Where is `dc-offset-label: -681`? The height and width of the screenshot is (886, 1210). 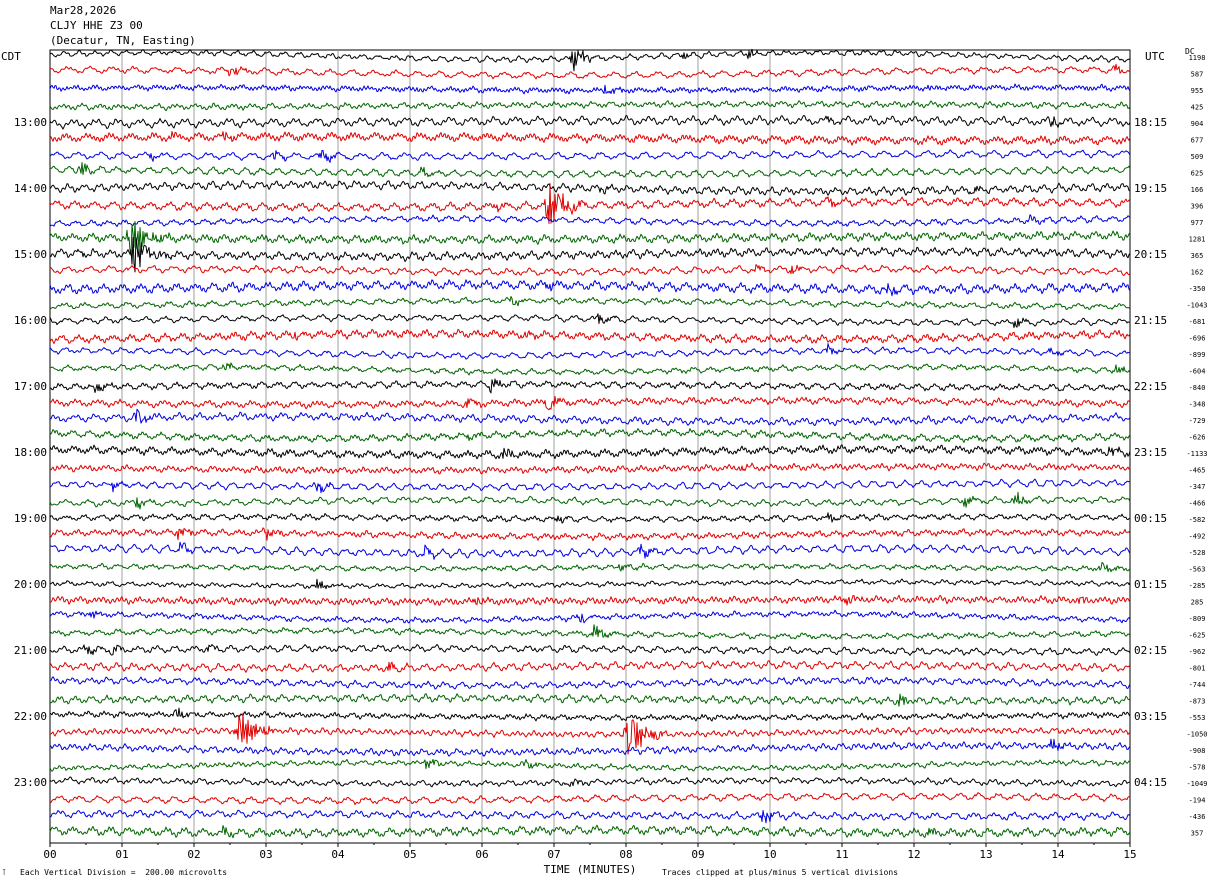 dc-offset-label: -681 is located at coordinates (1197, 322).